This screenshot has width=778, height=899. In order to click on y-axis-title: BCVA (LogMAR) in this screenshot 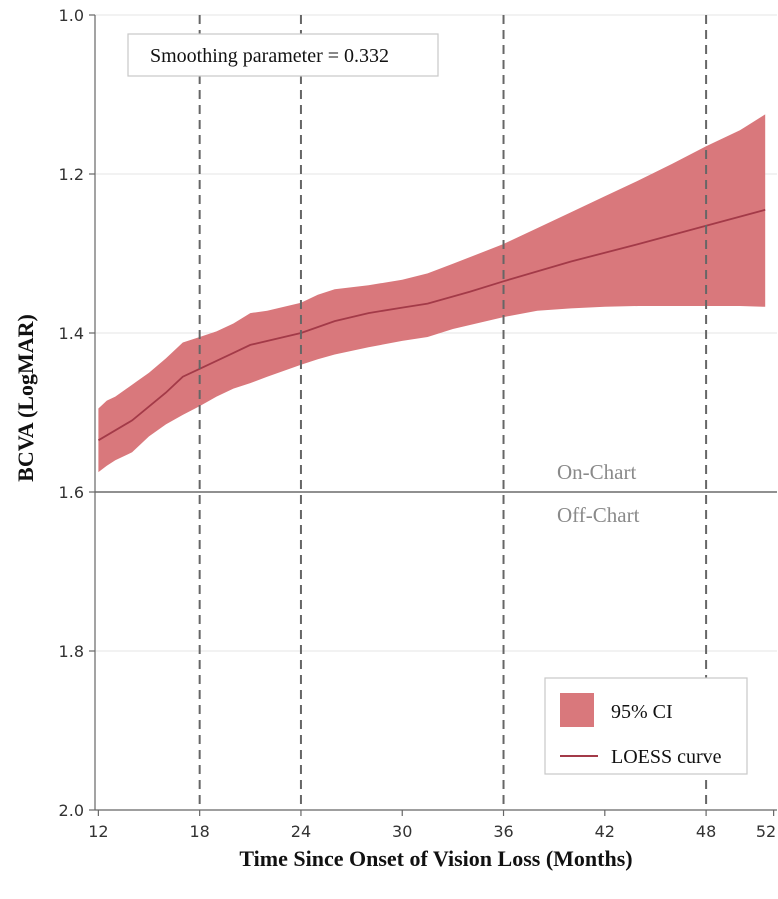, I will do `click(25, 398)`.